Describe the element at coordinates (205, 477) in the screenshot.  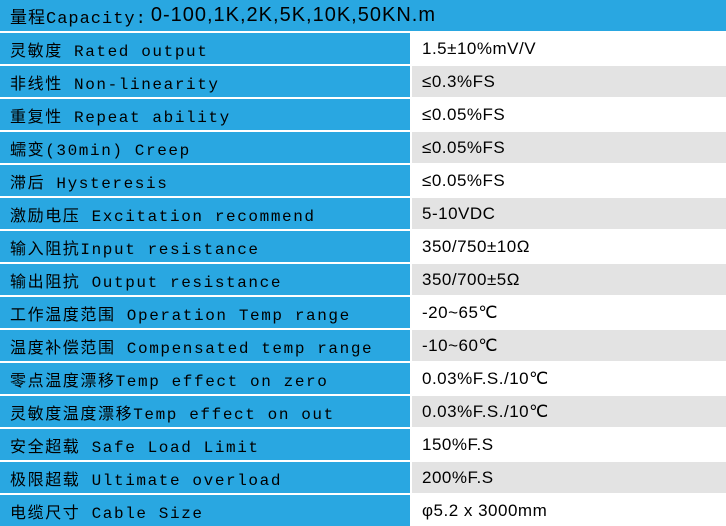
I see `row-label: 极限超载 Ultimate overload` at that location.